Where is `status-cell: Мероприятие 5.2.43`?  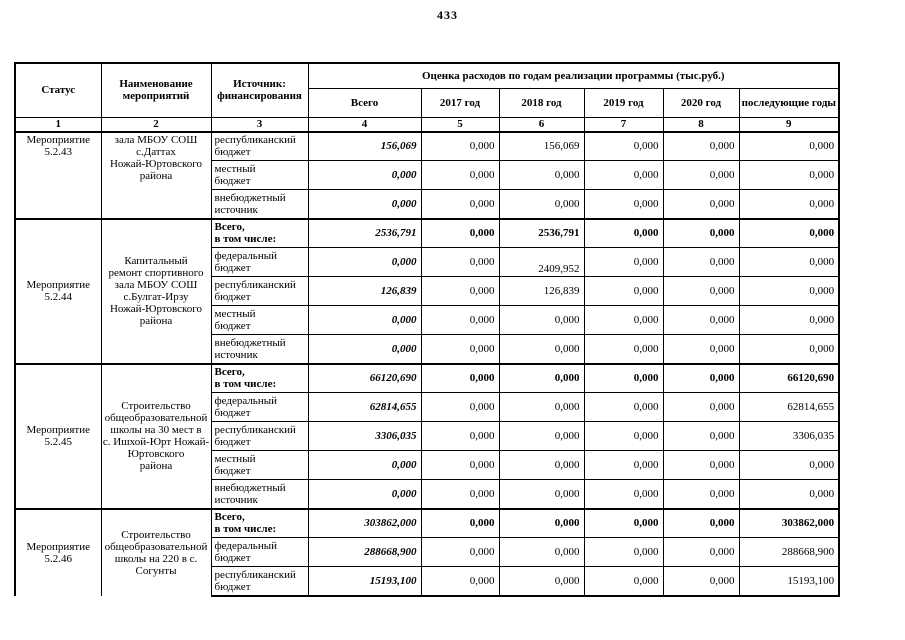
status-cell: Мероприятие 5.2.43 is located at coordinates (58, 174).